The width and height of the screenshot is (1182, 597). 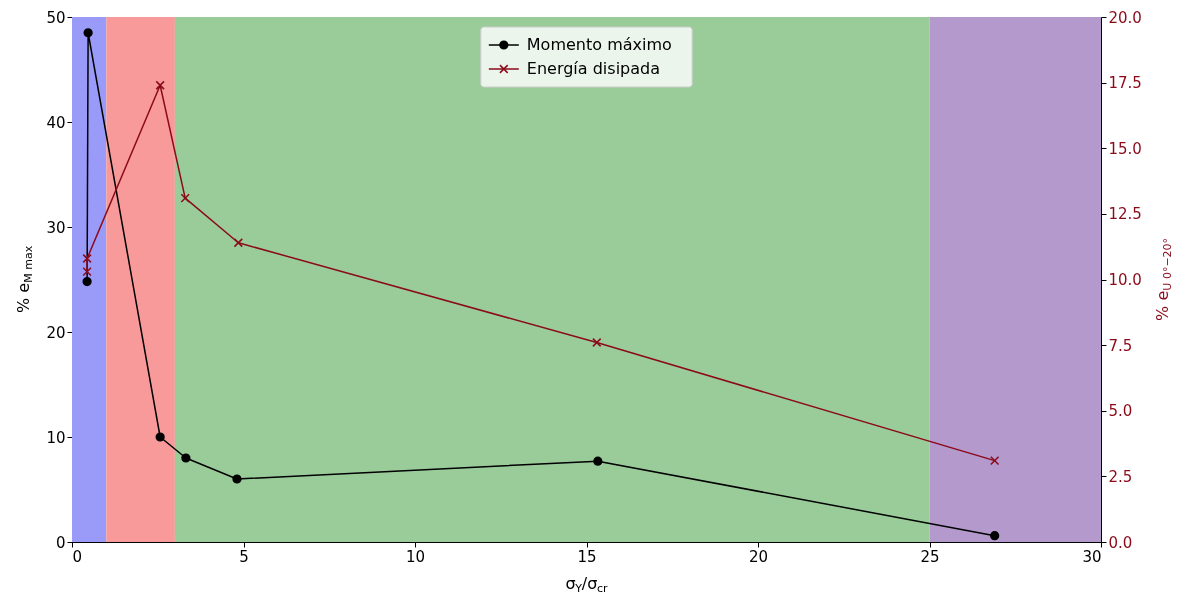 I want to click on x-tick-label: 20, so click(x=758, y=556).